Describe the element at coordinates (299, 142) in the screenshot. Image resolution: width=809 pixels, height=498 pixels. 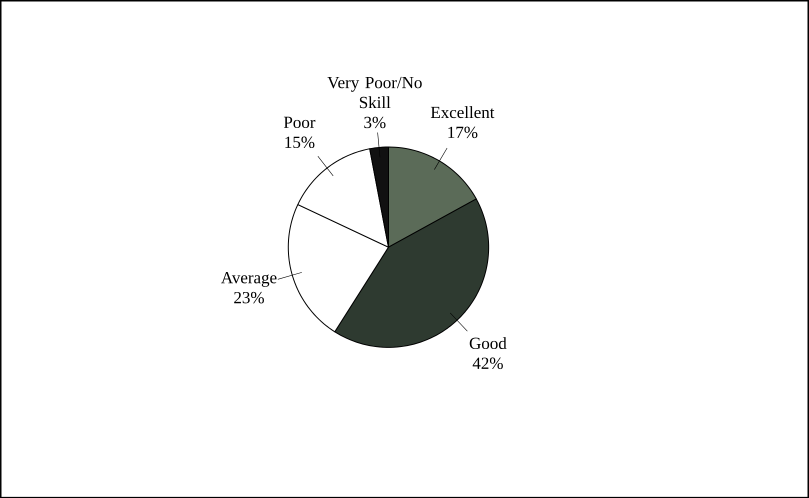
I see `data-label: 15%` at that location.